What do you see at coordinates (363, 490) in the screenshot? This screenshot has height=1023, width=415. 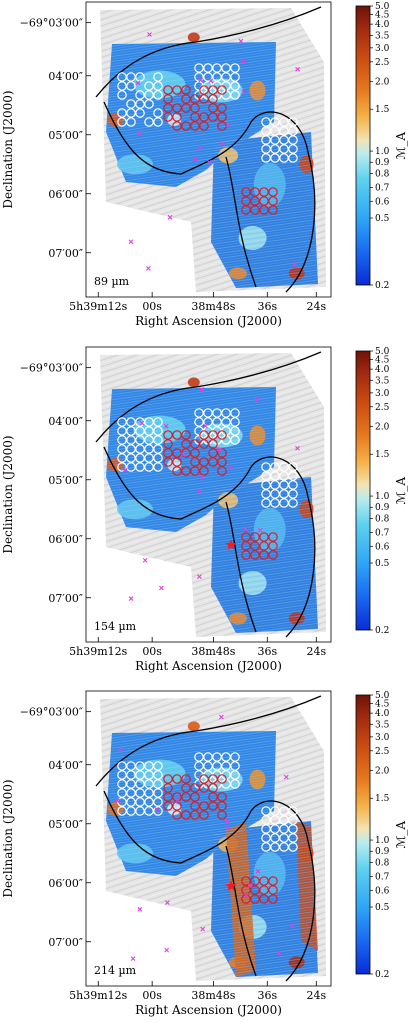 I see `colorbar` at bounding box center [363, 490].